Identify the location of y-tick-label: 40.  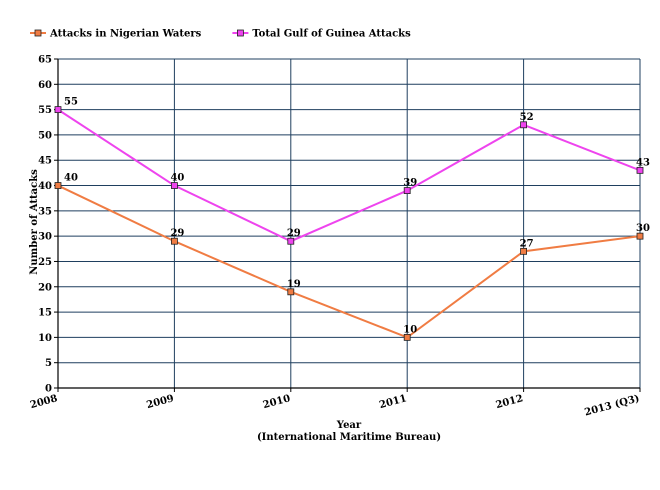
(45, 186).